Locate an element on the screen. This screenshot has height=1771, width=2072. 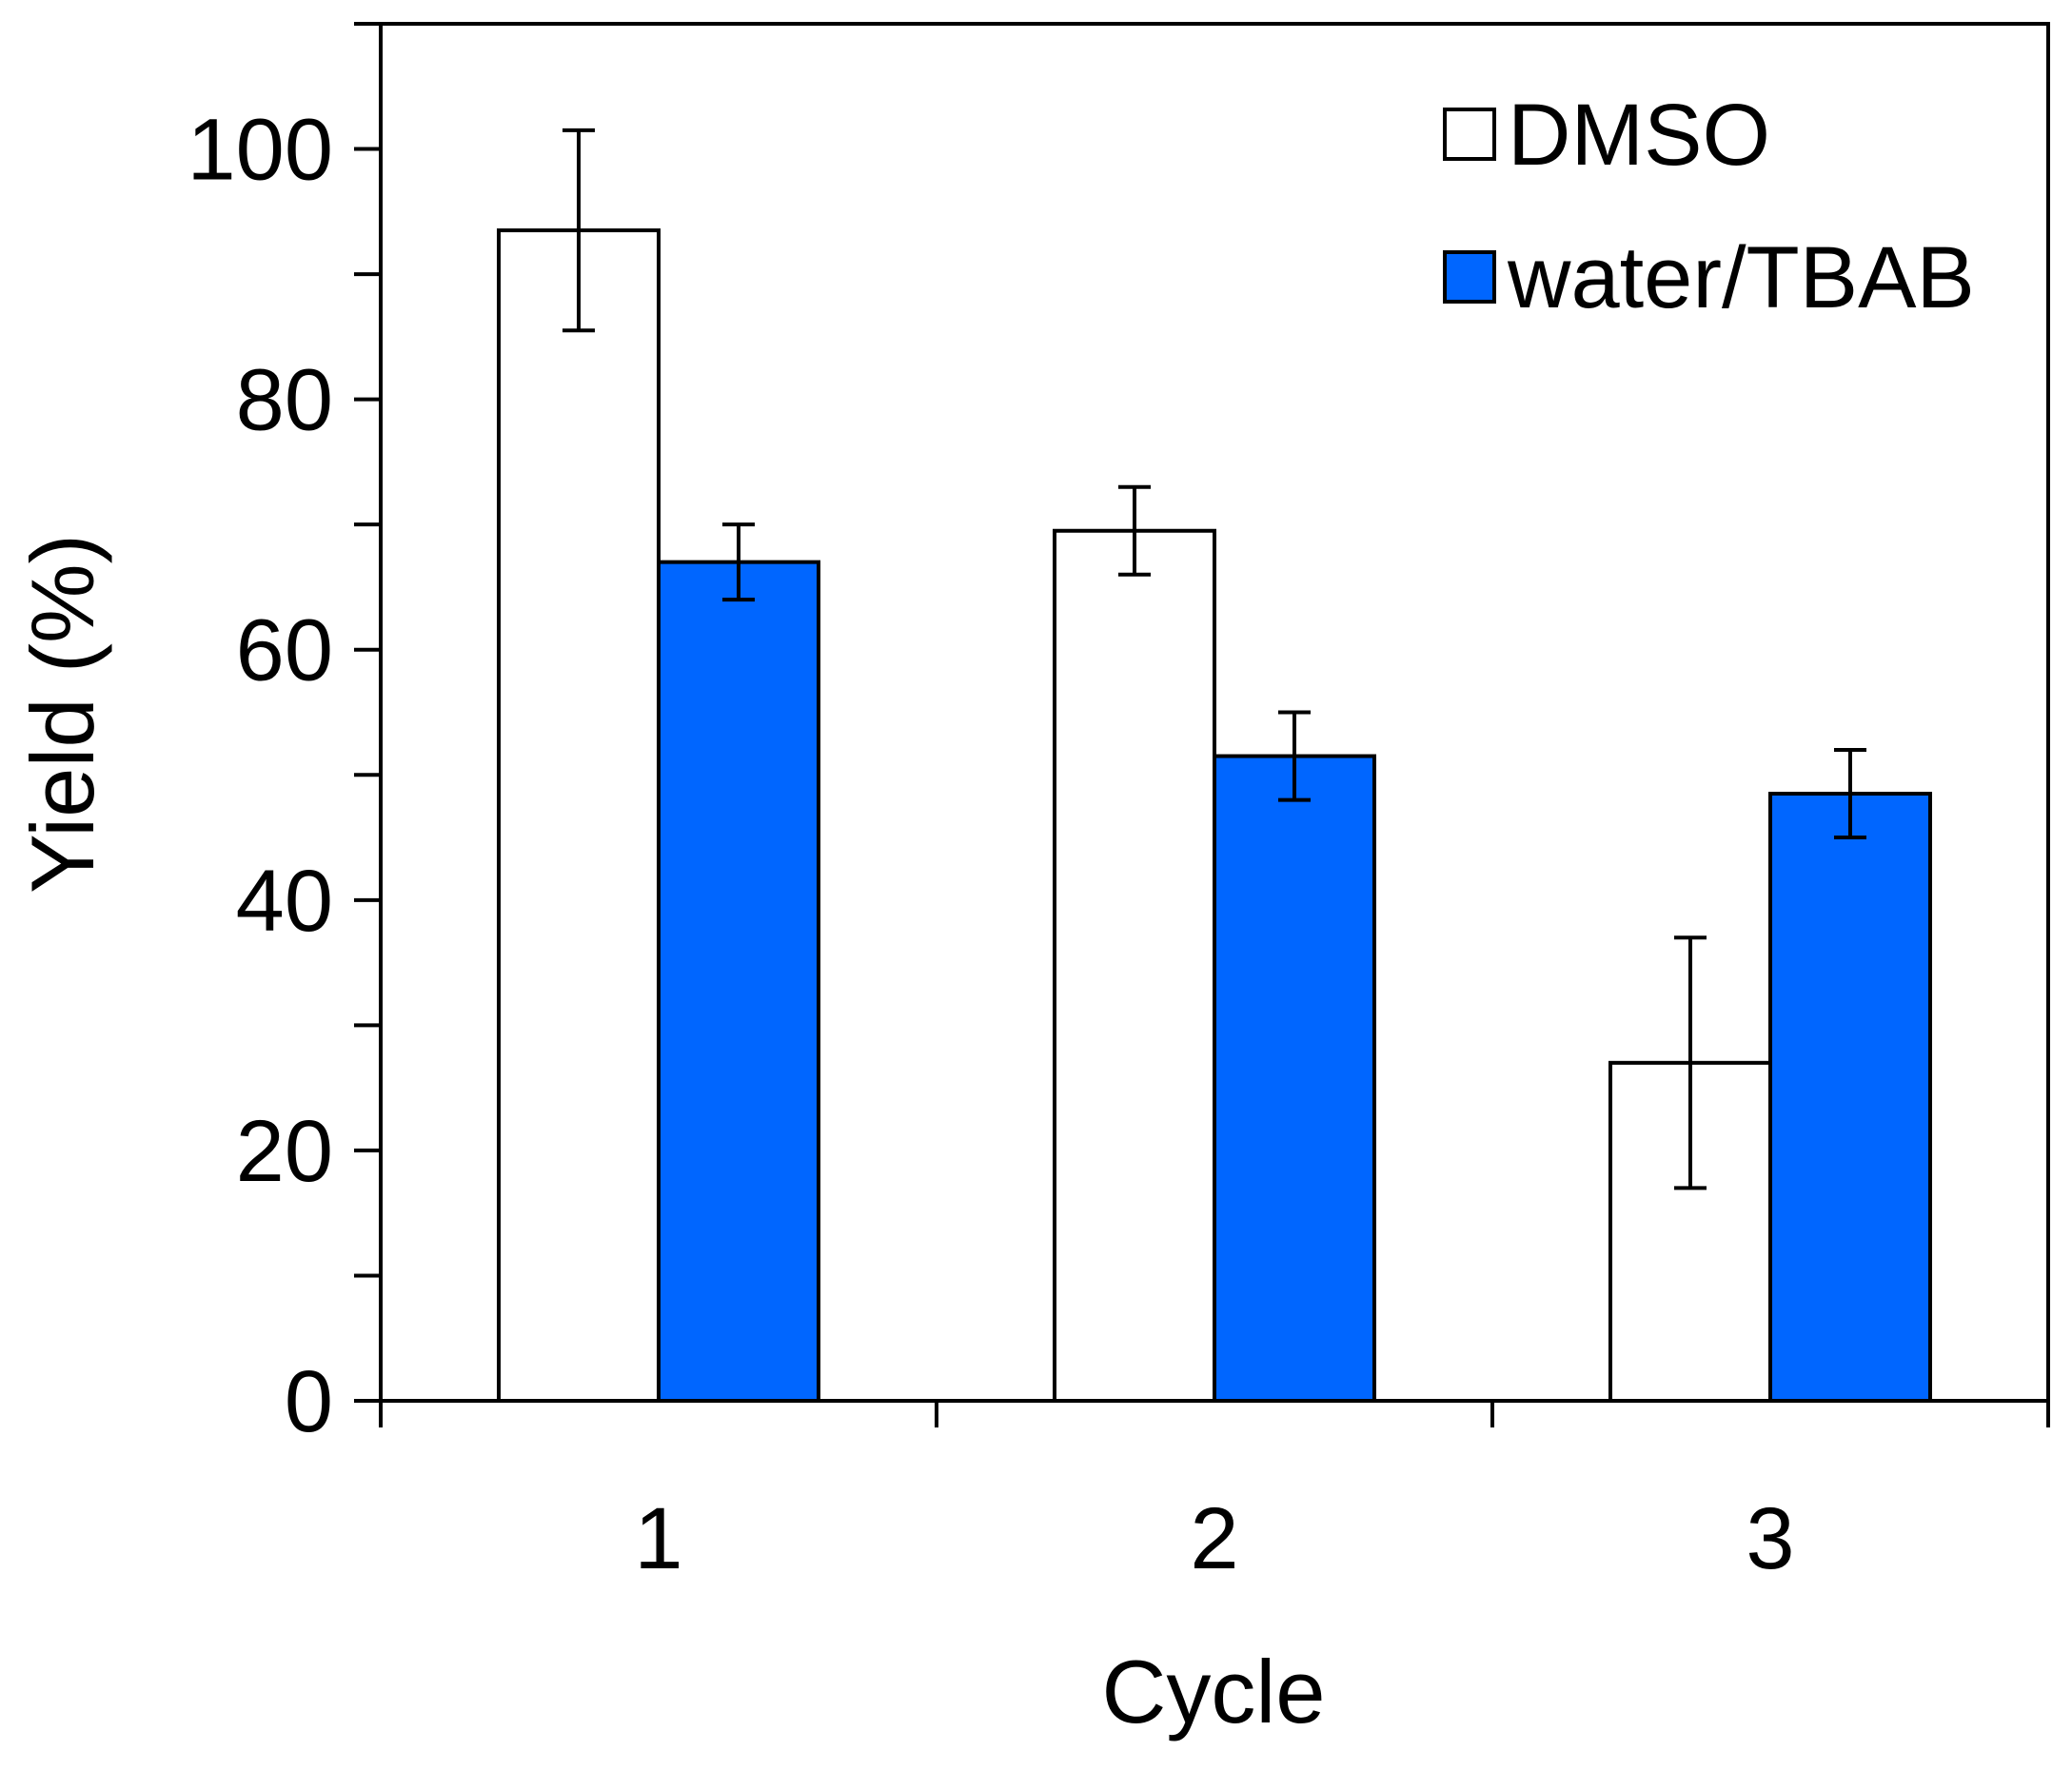
legend-item-water-tbab: water/TBAB is located at coordinates (1709, 277).